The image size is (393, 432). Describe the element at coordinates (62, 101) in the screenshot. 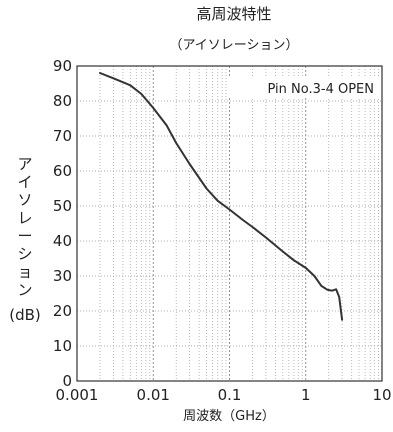

I see `y-tick-label: 80` at that location.